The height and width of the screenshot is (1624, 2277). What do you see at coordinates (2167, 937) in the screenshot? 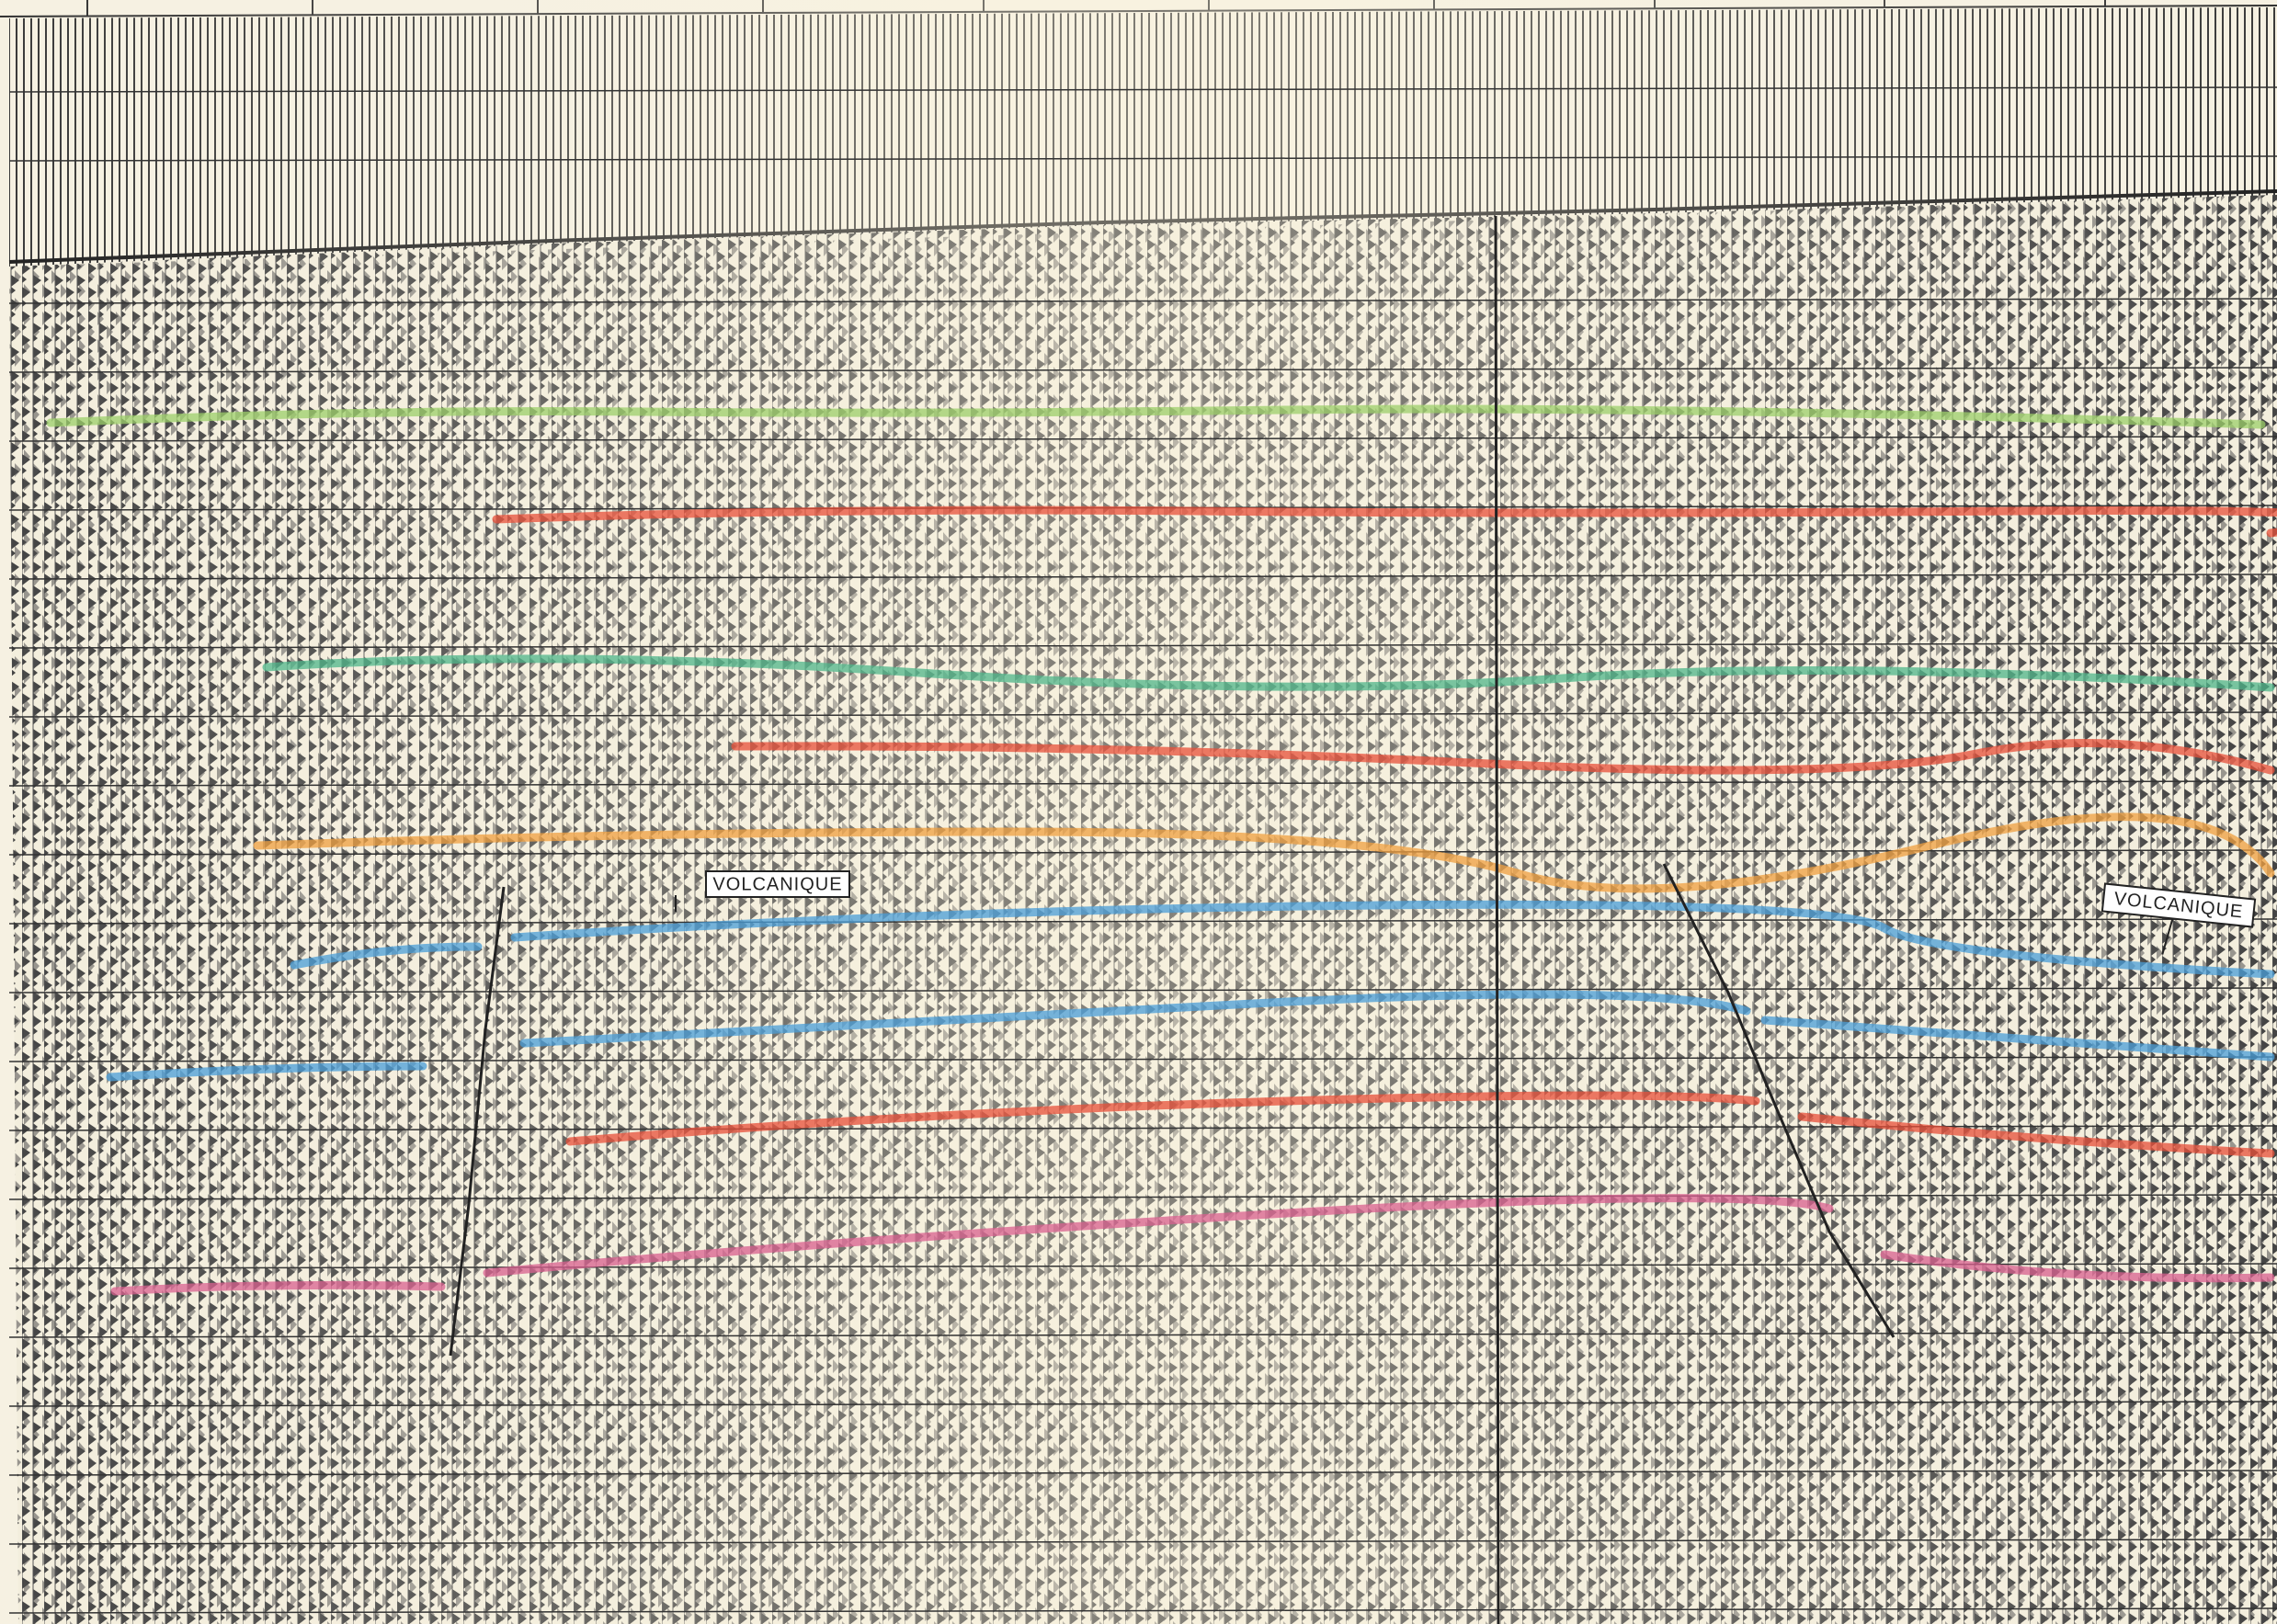
I see `annotation-pointer` at bounding box center [2167, 937].